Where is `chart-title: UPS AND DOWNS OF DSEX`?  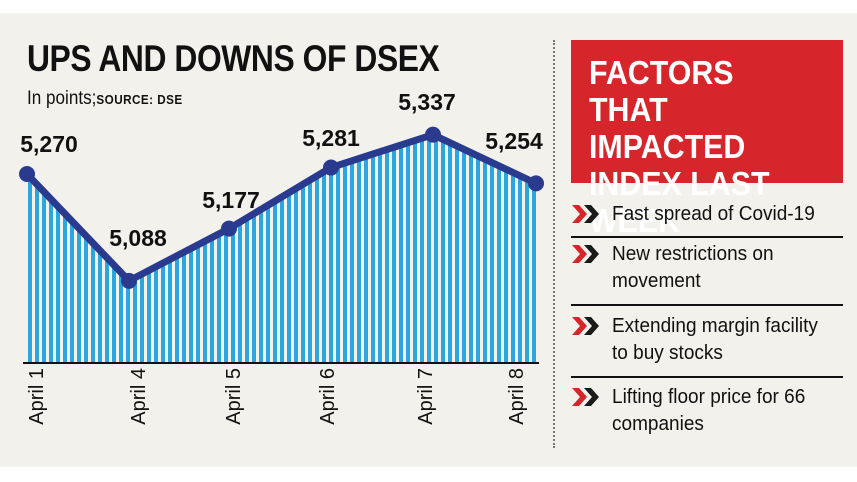 chart-title: UPS AND DOWNS OF DSEX is located at coordinates (233, 58).